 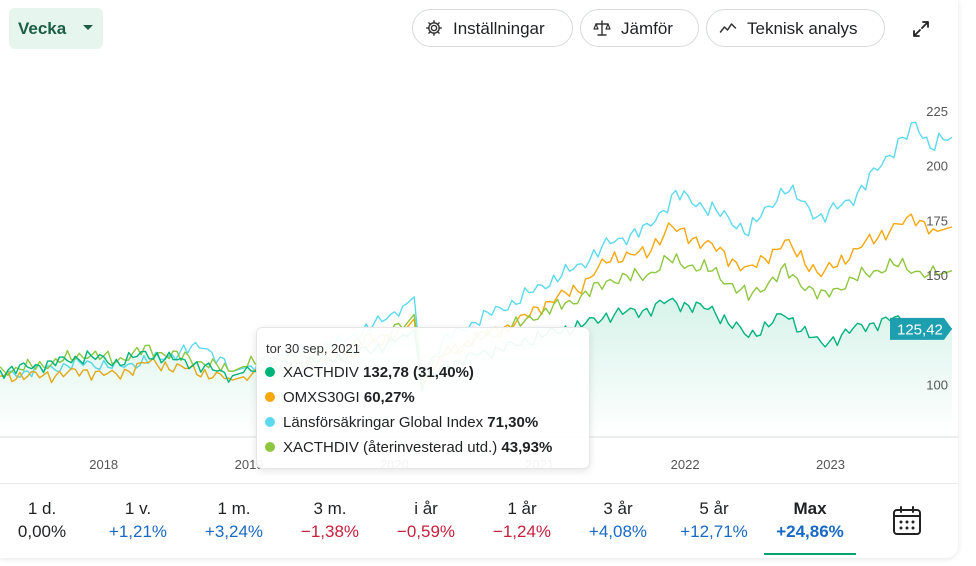 I want to click on tooltip-series-value: 43,93%, so click(x=527, y=447).